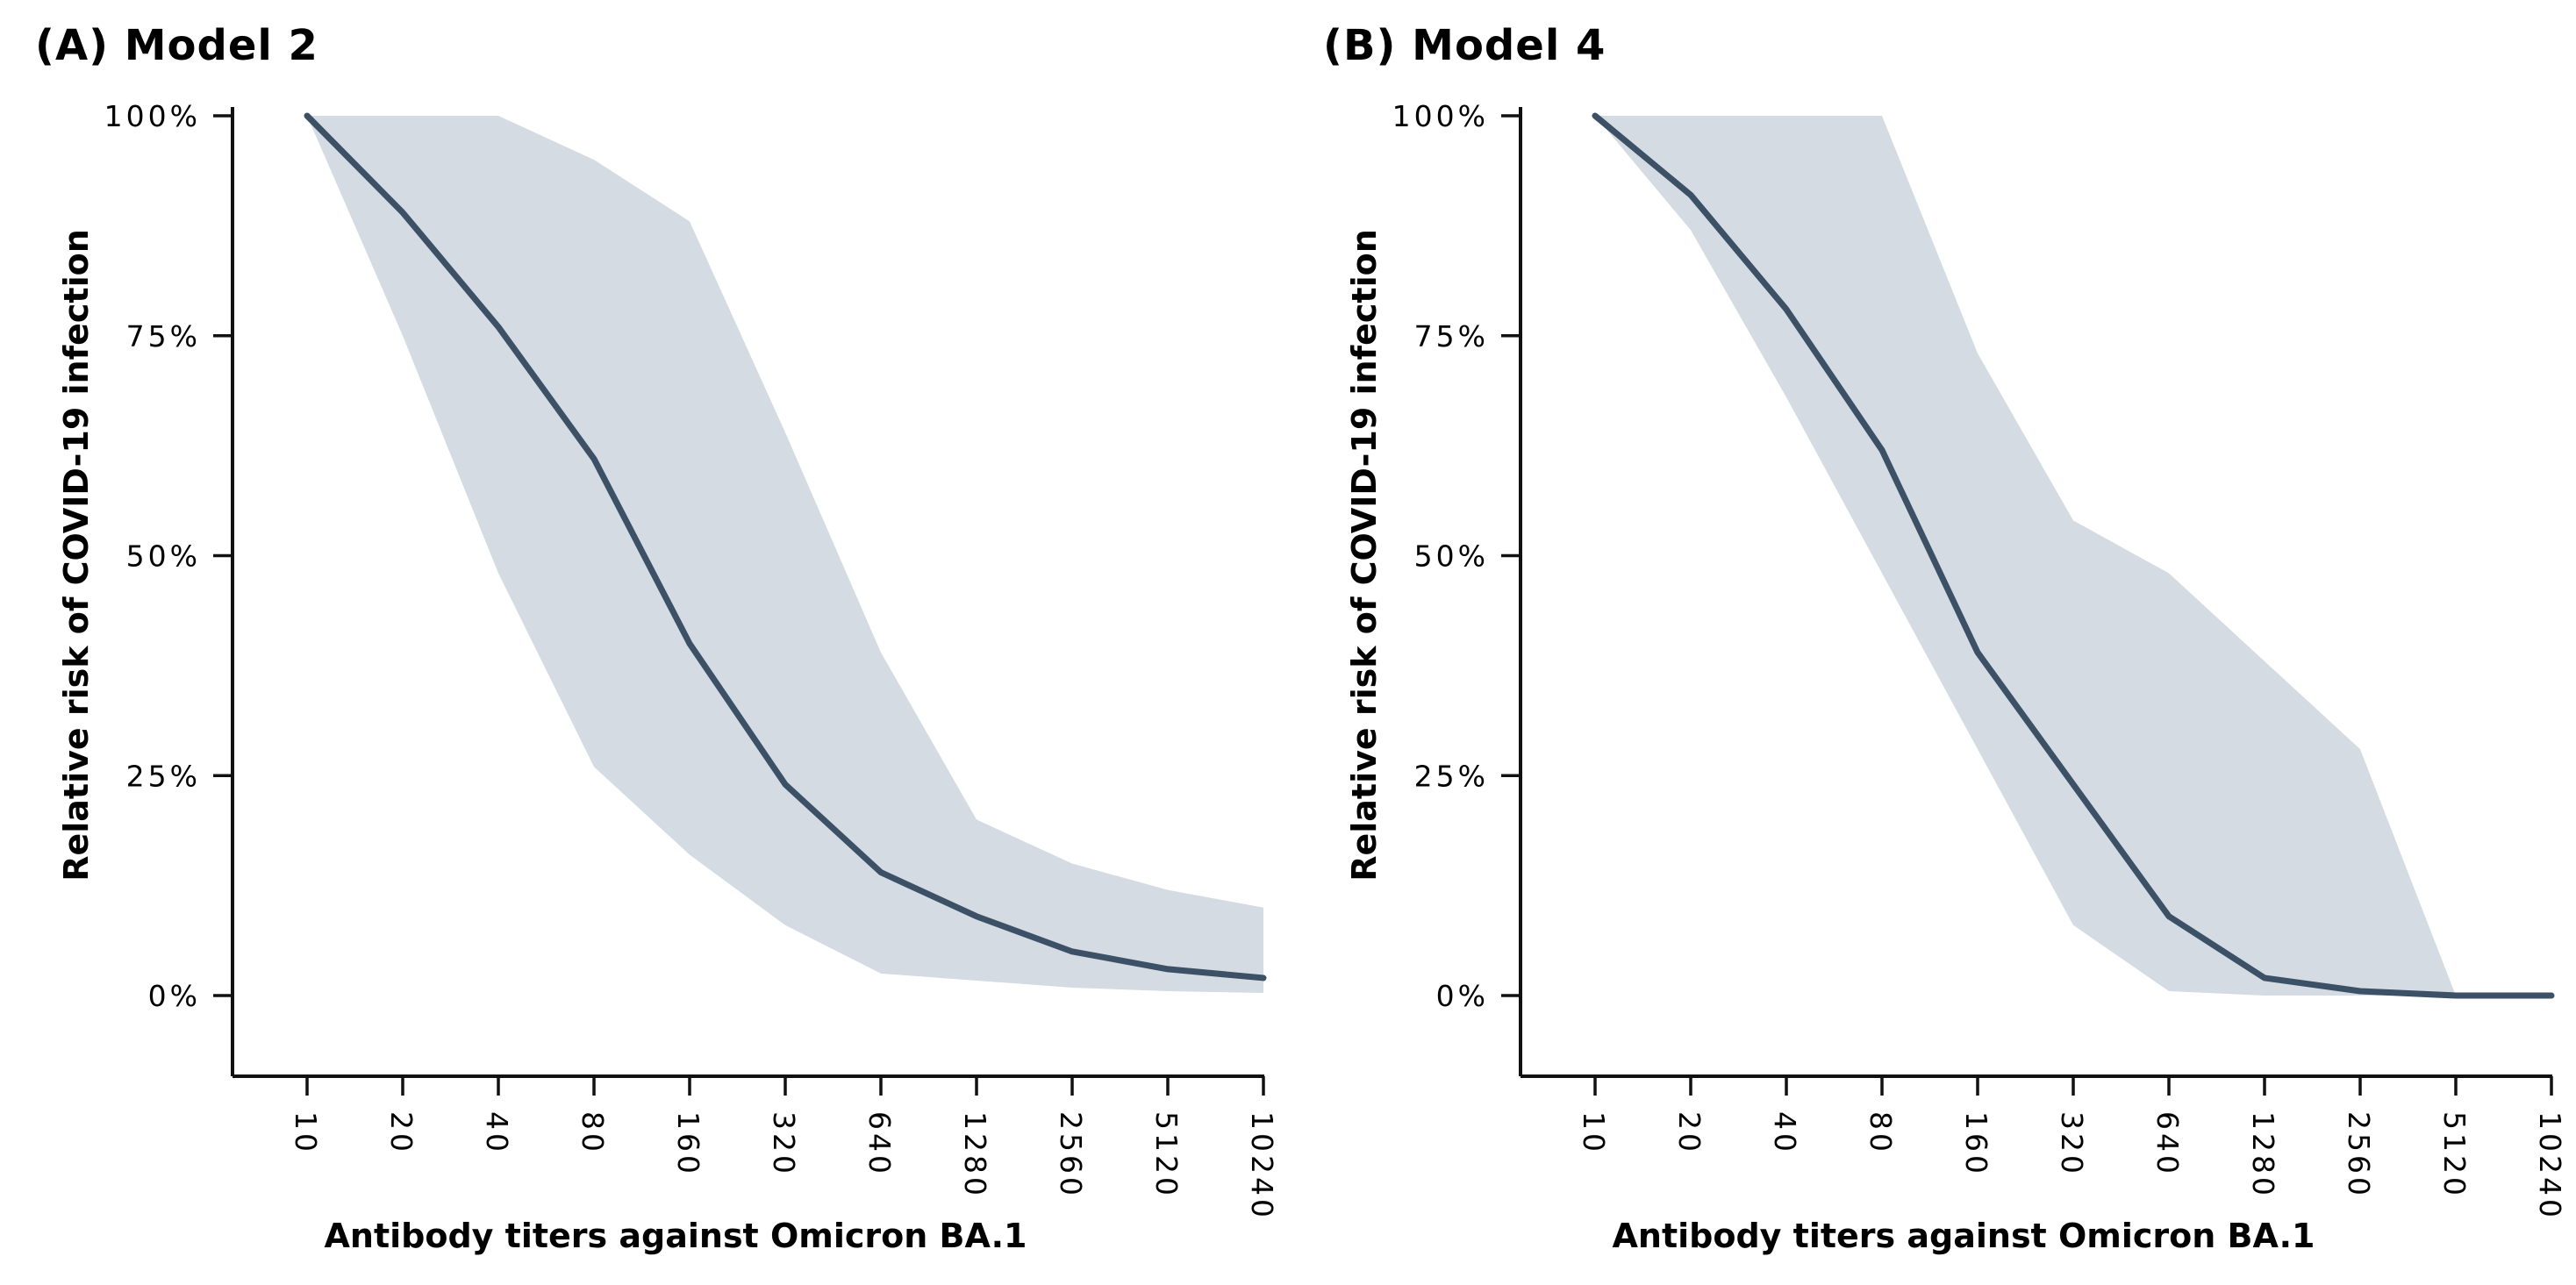 This screenshot has height=1285, width=2576. Describe the element at coordinates (1464, 45) in the screenshot. I see `panel-title: (B) Model 4` at that location.